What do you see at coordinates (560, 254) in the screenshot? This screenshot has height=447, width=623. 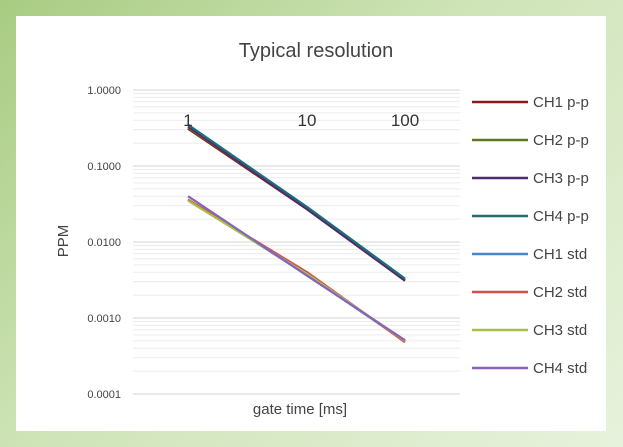 I see `legend-label: CH1 std` at bounding box center [560, 254].